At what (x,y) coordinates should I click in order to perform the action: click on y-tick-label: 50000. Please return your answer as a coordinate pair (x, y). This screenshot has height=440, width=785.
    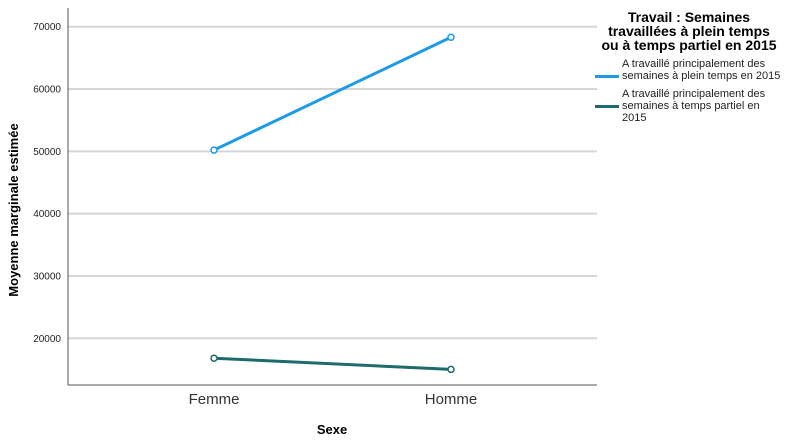
    Looking at the image, I should click on (47, 152).